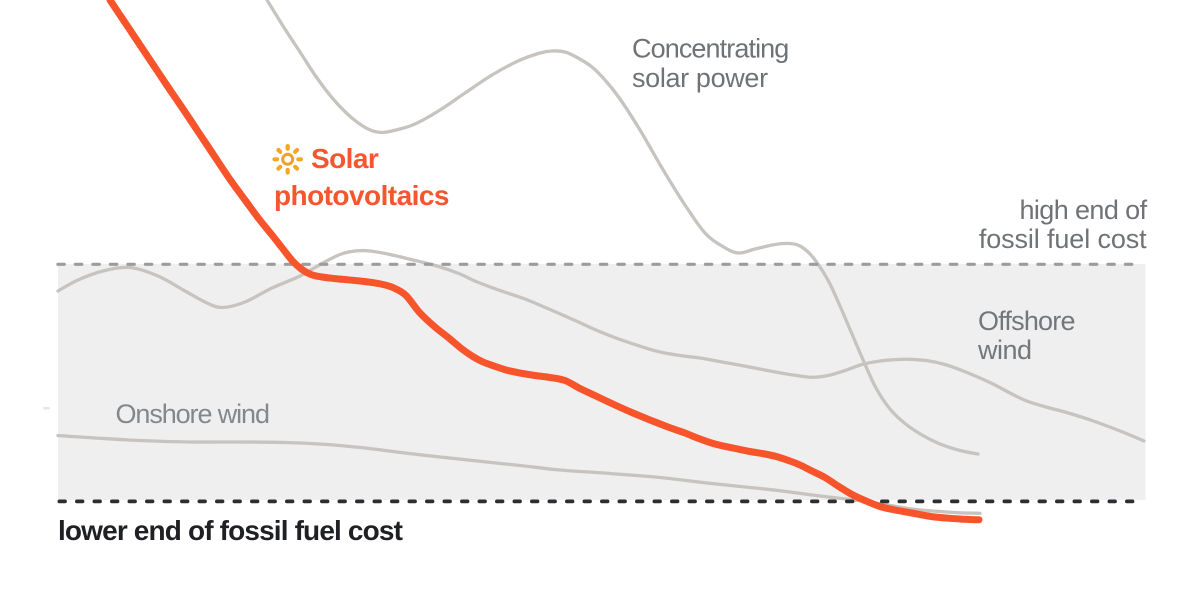 The width and height of the screenshot is (1200, 600). Describe the element at coordinates (192, 414) in the screenshot. I see `svg-text: Onshore wind` at that location.